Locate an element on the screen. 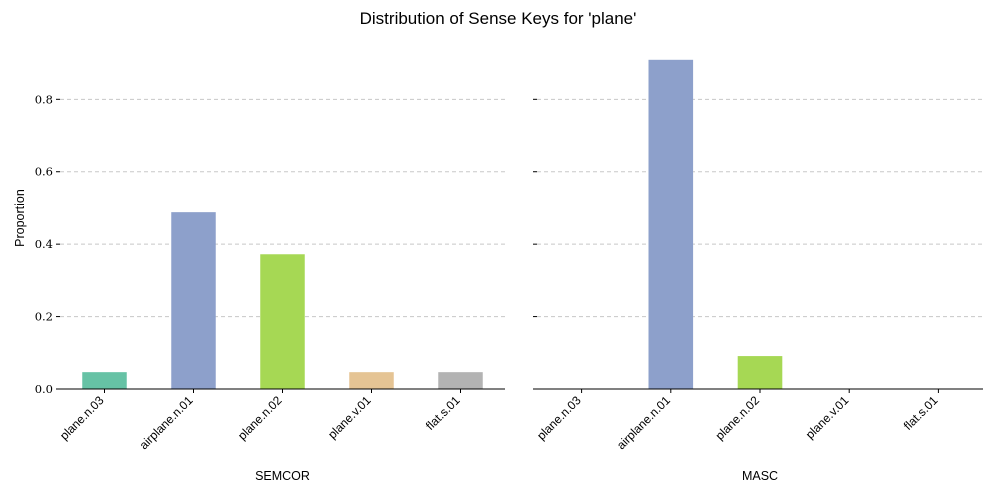  y-tick-label: 0.2 is located at coordinates (44, 317).